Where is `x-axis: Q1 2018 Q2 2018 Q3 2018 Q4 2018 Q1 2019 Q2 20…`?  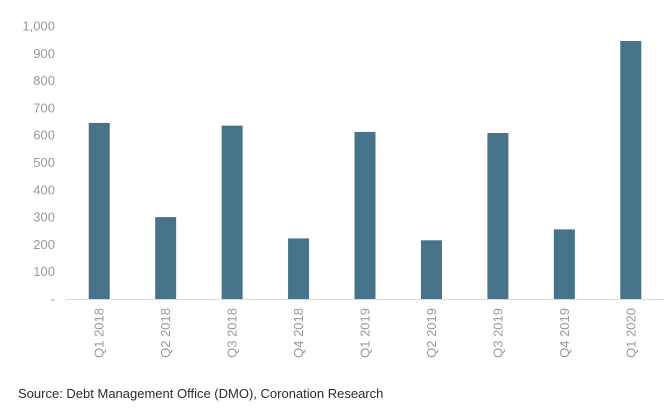 x-axis: Q1 2018 Q2 2018 Q3 2018 Q4 2018 Q1 2019 Q2 20… is located at coordinates (365, 333).